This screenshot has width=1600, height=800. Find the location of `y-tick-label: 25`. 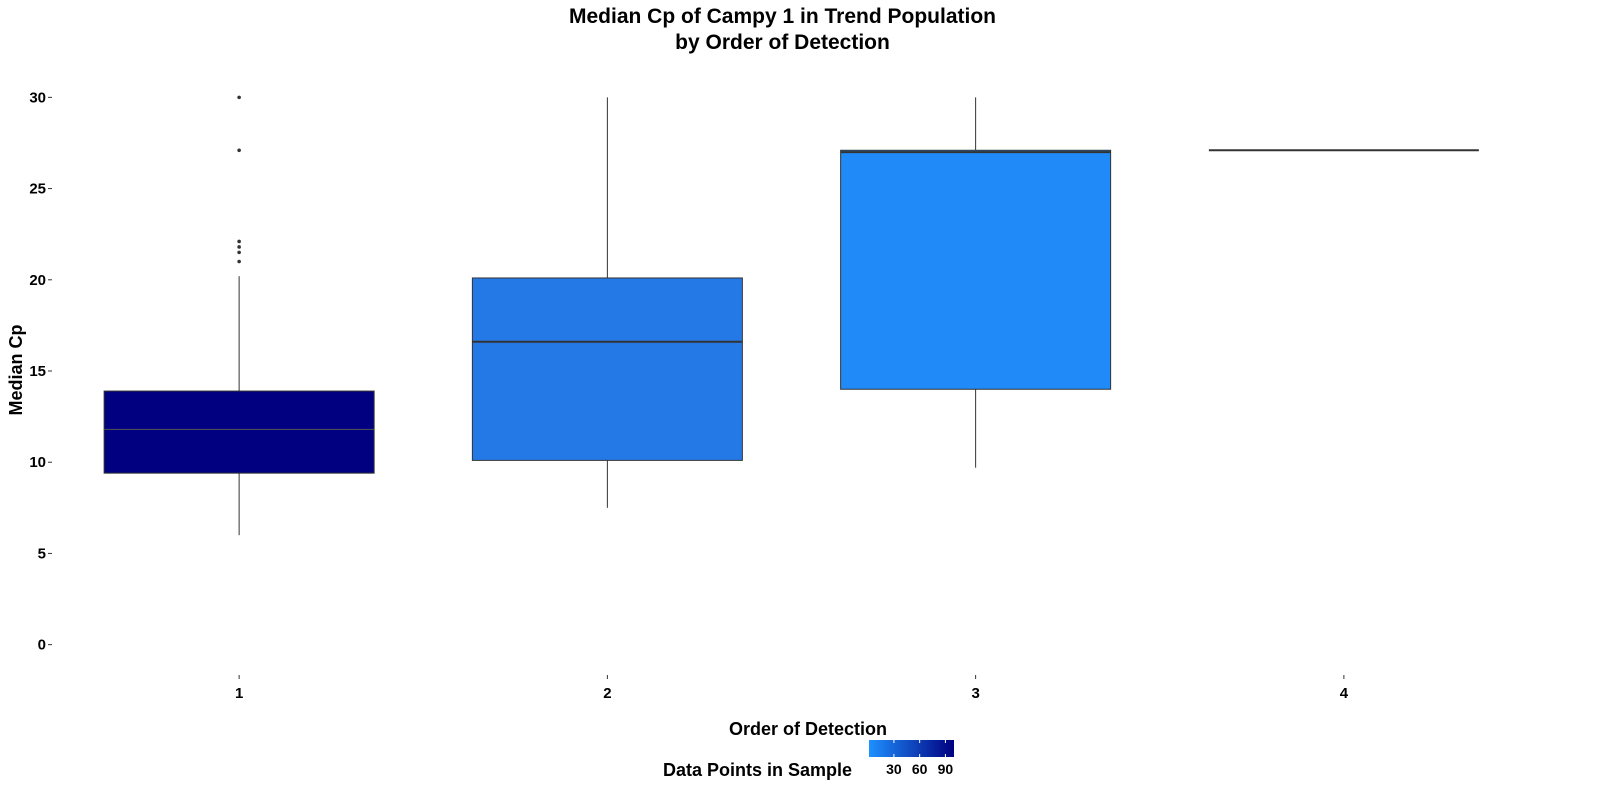

y-tick-label: 25 is located at coordinates (37, 189).